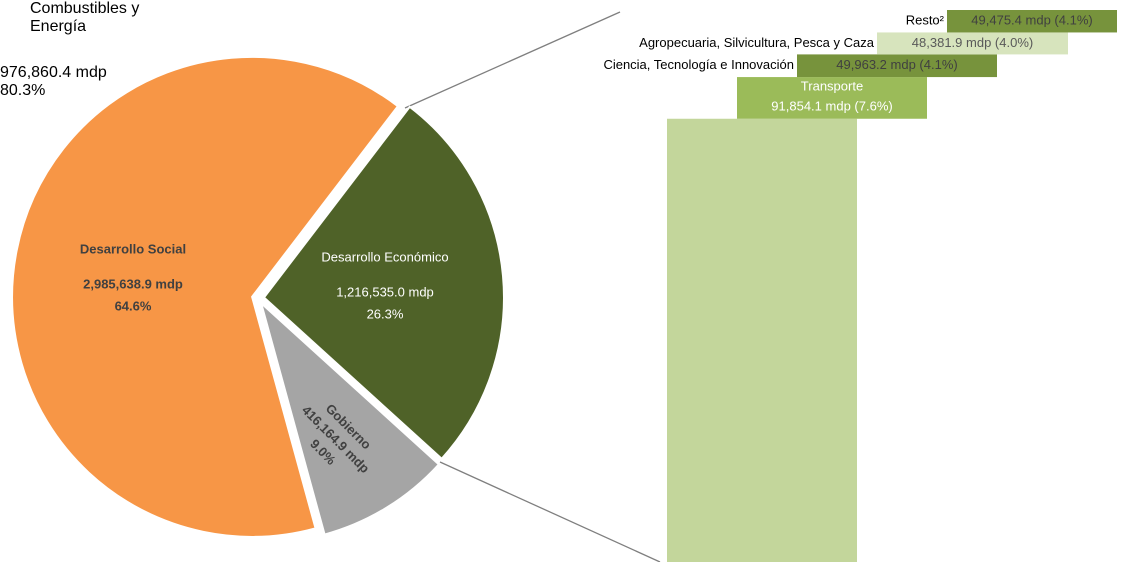  I want to click on segment-value-label: 80.3%, so click(23, 90).